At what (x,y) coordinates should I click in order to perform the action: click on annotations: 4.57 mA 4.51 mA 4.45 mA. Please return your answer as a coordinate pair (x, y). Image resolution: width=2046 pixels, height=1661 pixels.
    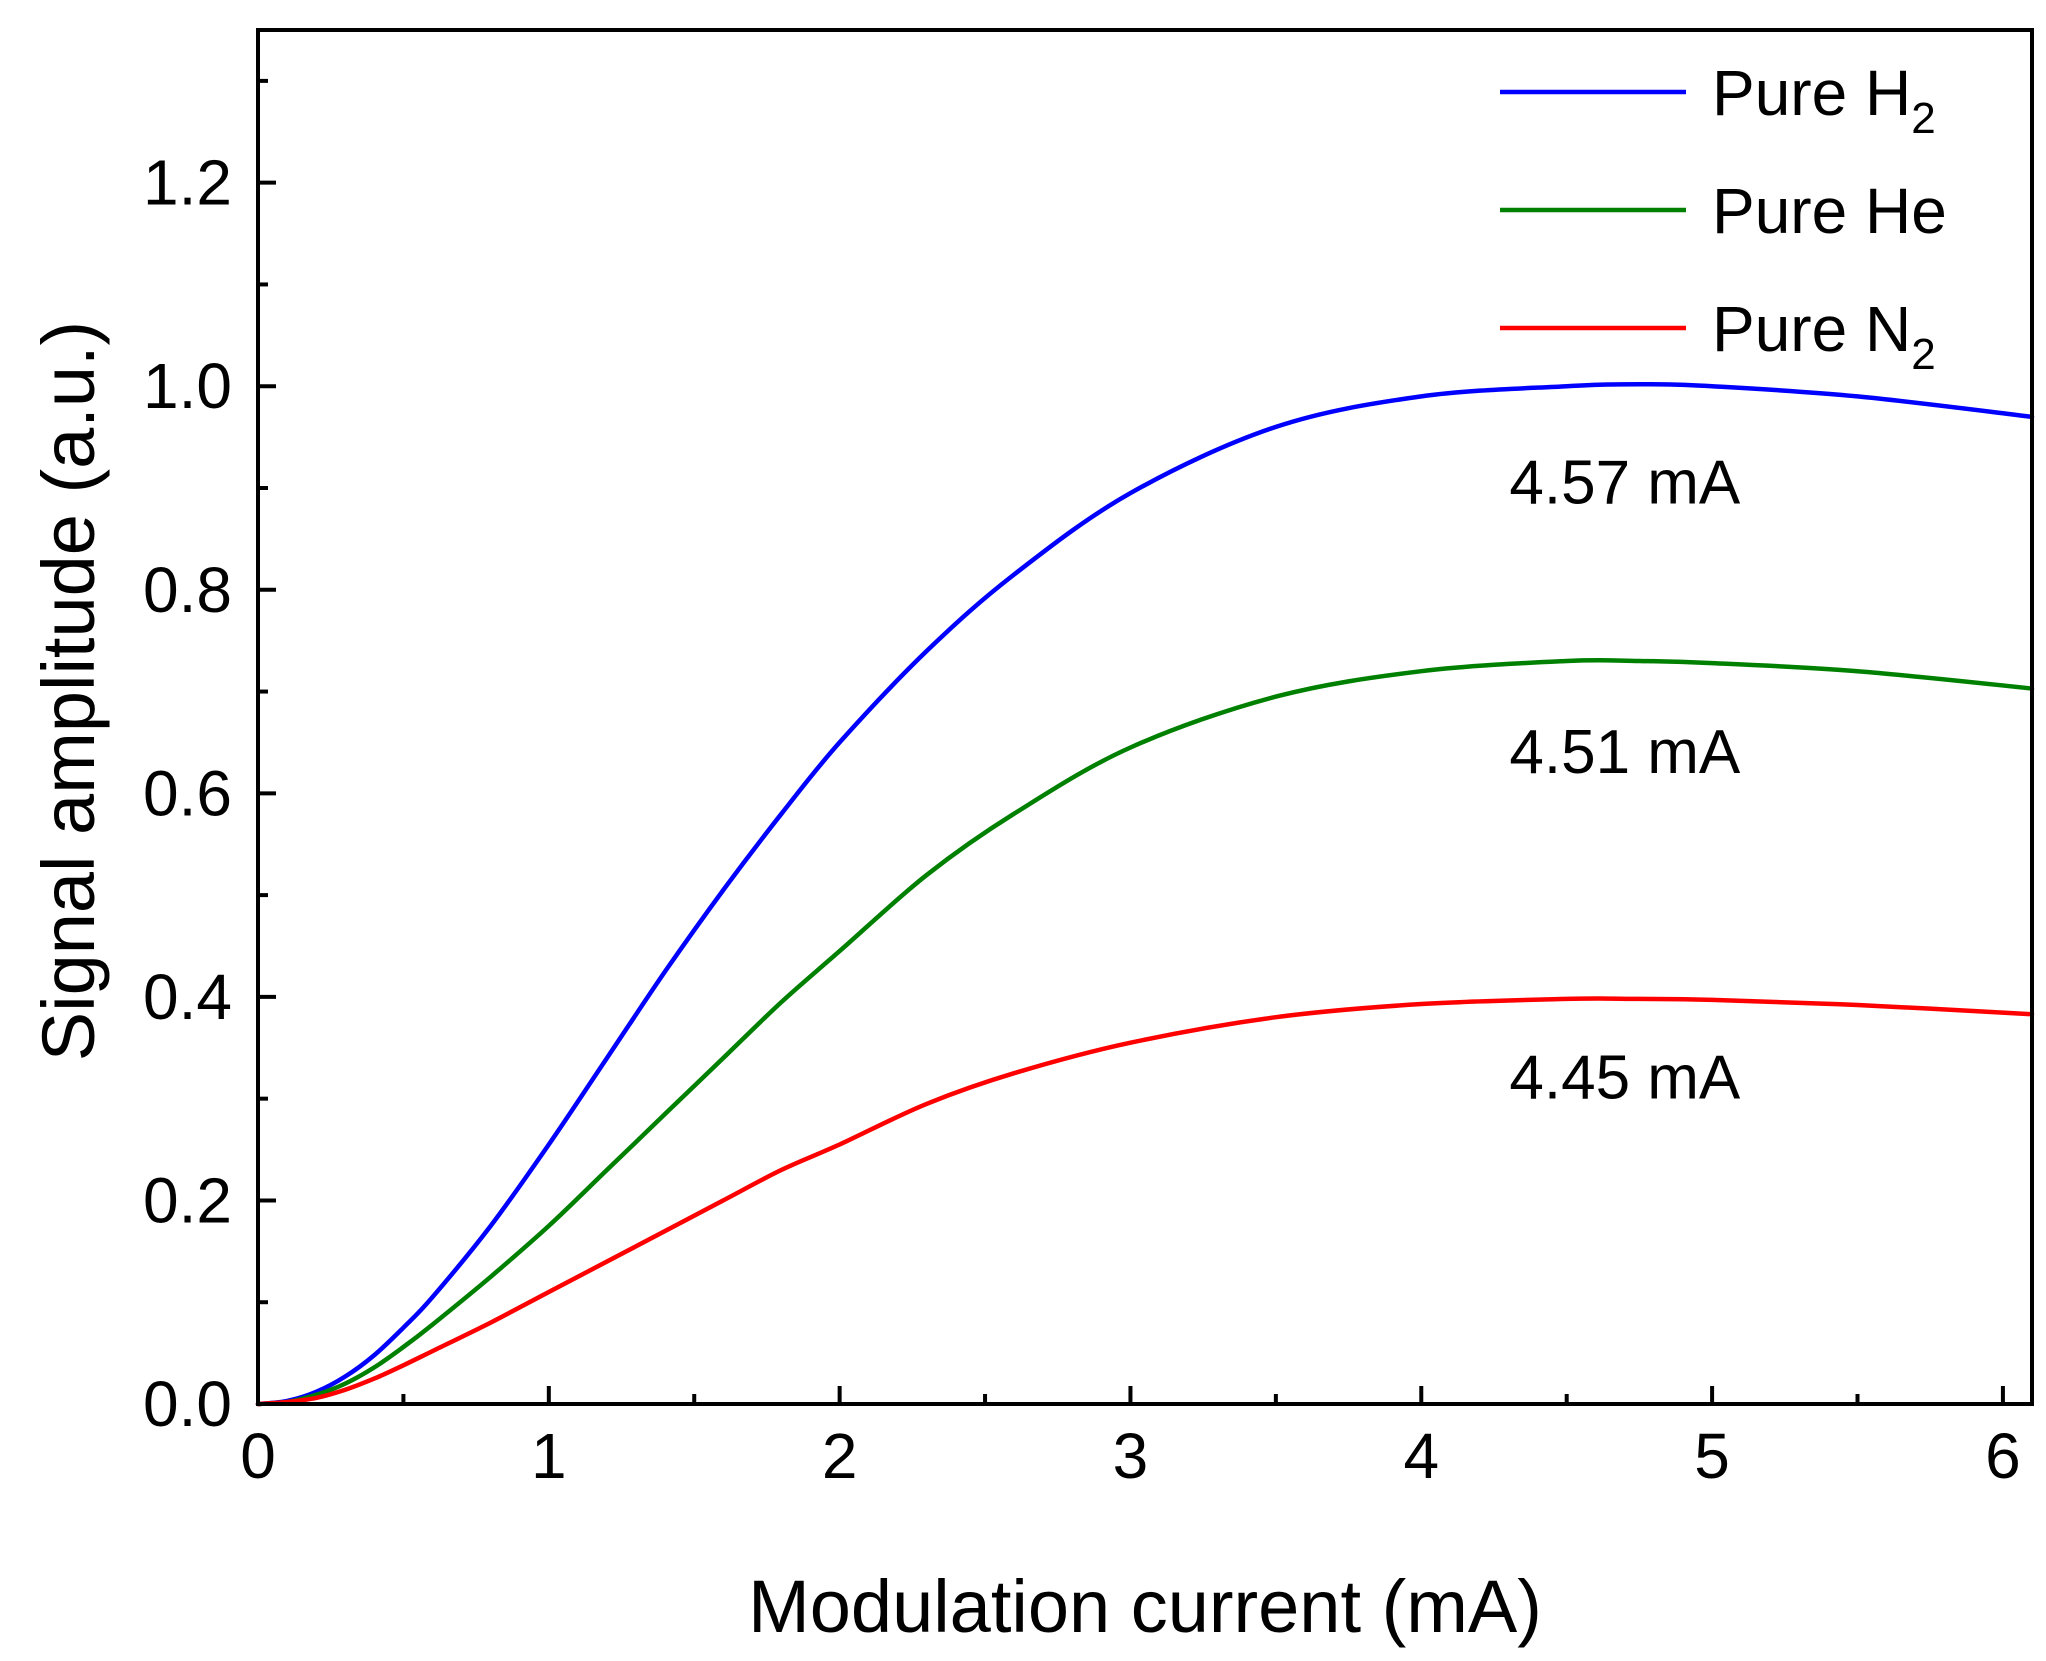
    Looking at the image, I should click on (1625, 780).